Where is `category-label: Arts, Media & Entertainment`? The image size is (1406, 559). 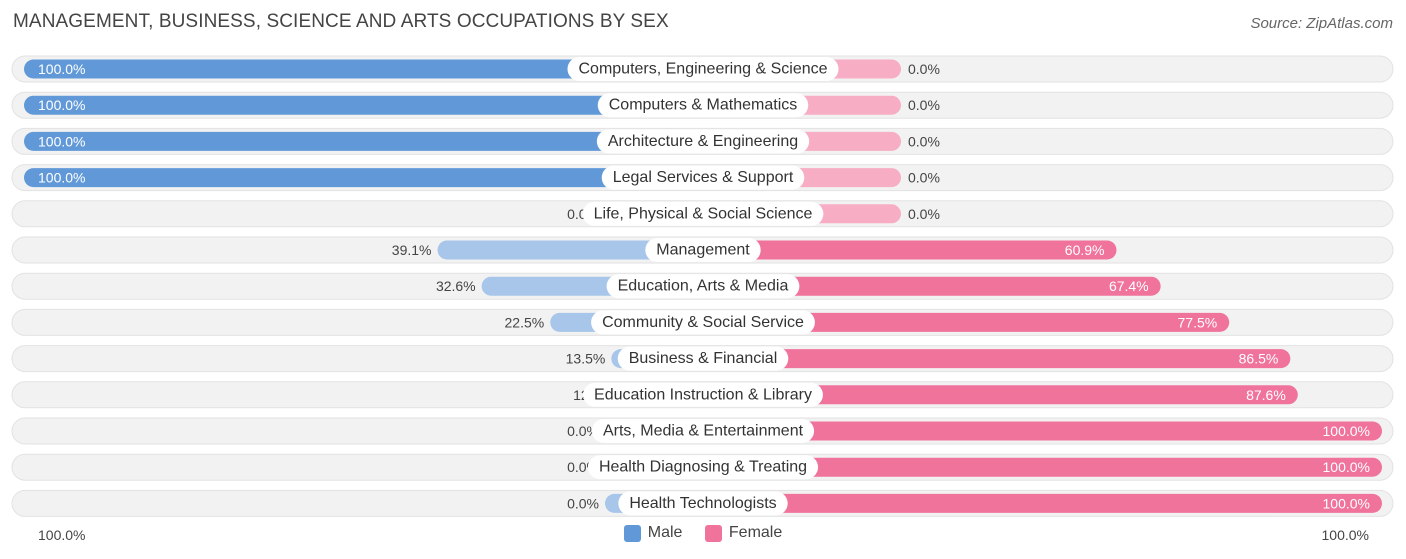 category-label: Arts, Media & Entertainment is located at coordinates (703, 431).